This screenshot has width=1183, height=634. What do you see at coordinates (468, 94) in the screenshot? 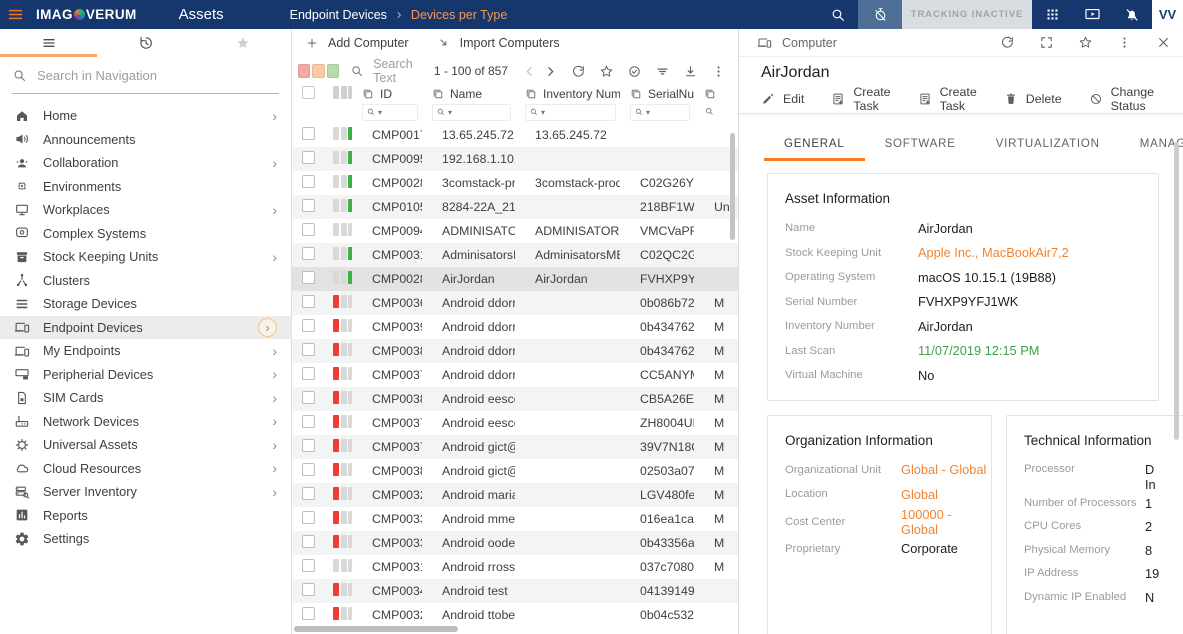
I see `column-header-name: Name` at bounding box center [468, 94].